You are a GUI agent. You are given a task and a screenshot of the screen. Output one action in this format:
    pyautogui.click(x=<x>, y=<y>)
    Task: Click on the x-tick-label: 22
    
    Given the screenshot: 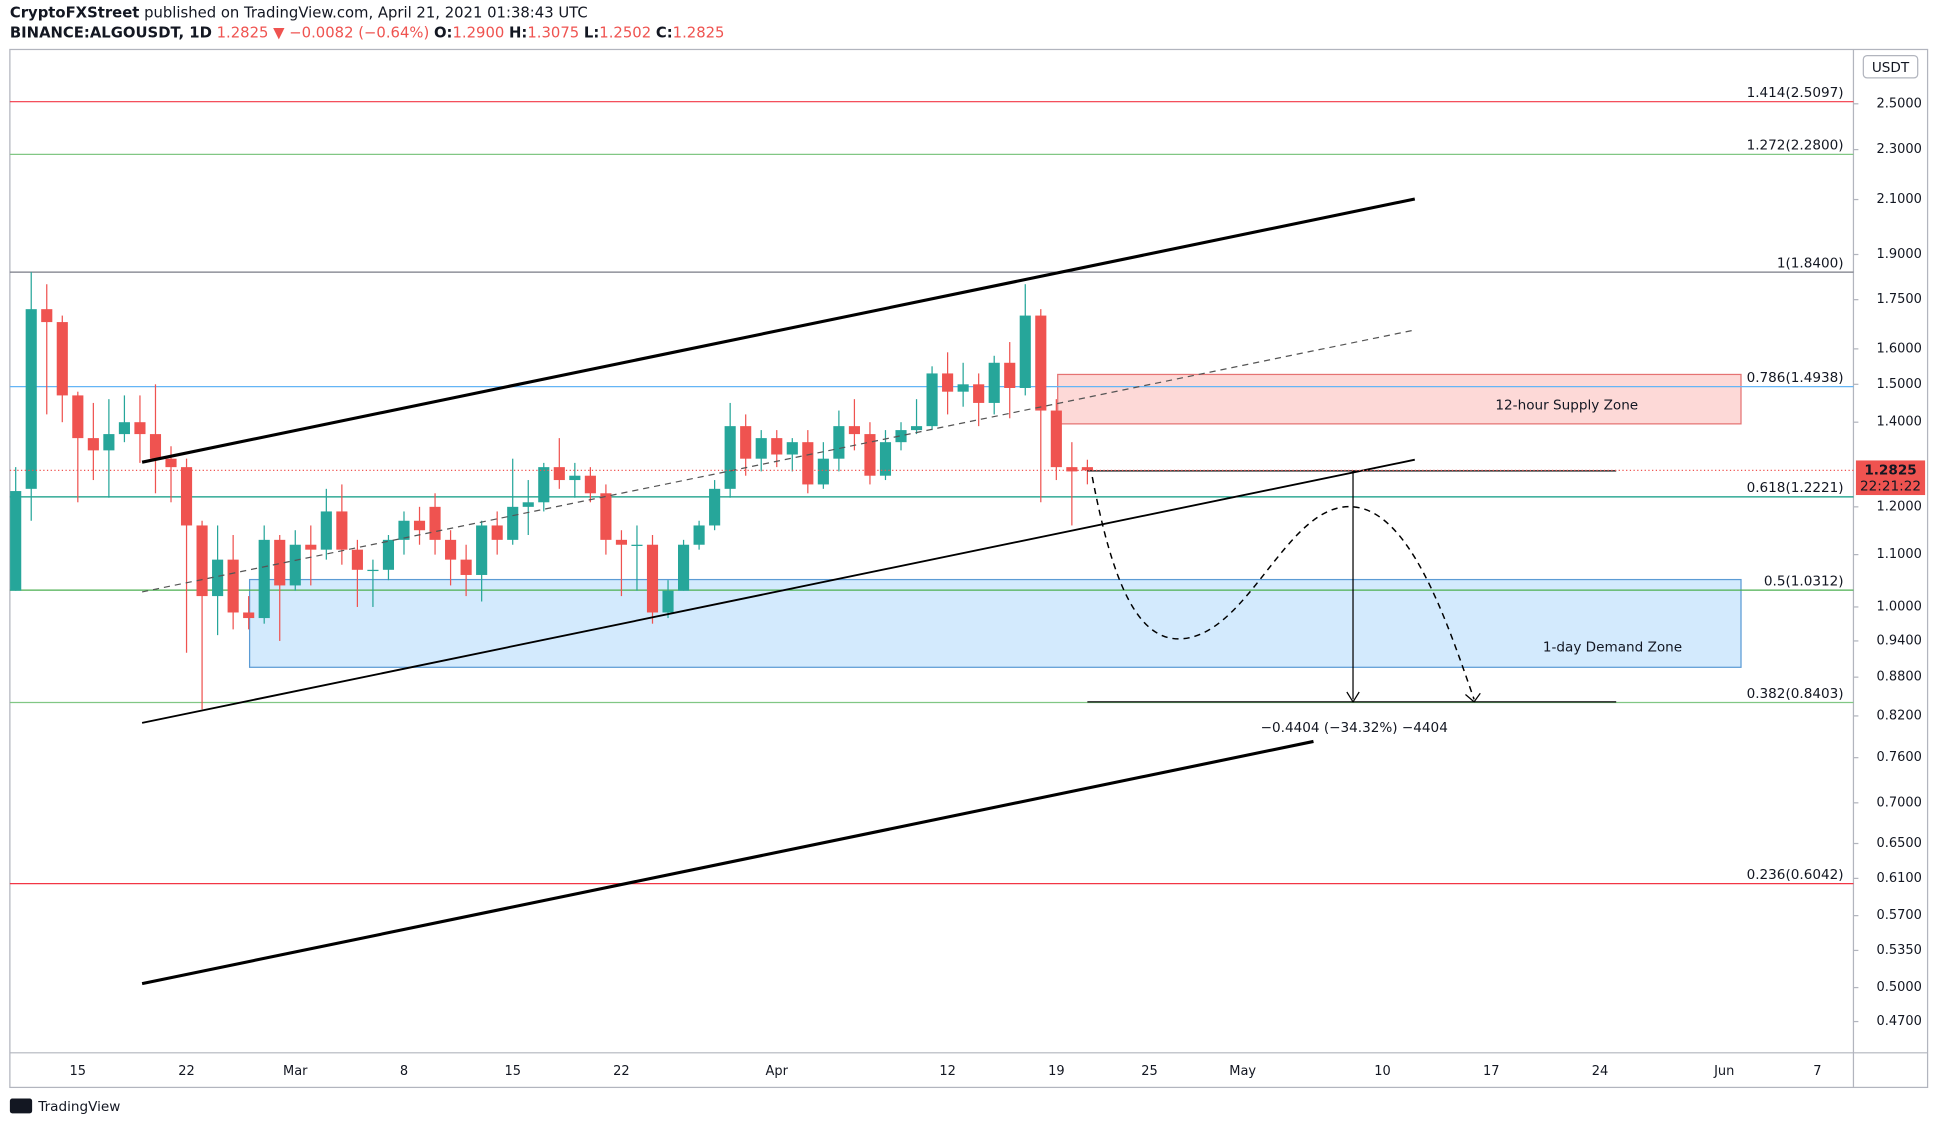 What is the action you would take?
    pyautogui.click(x=186, y=1071)
    